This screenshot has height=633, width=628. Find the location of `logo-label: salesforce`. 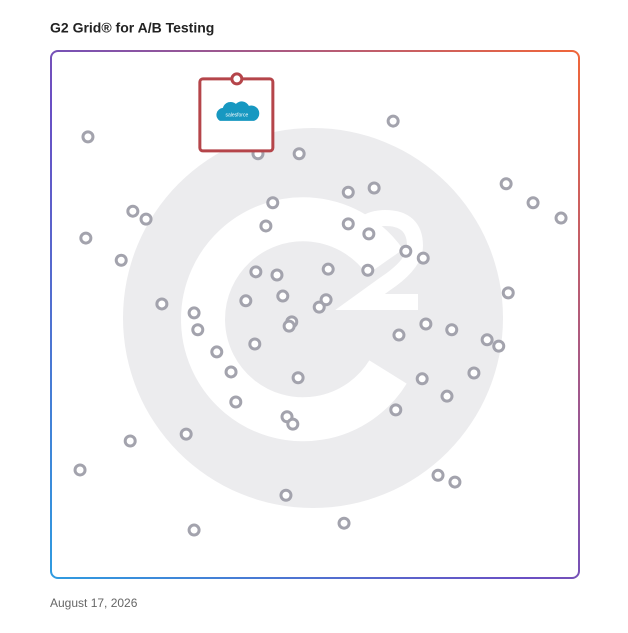

logo-label: salesforce is located at coordinates (236, 115).